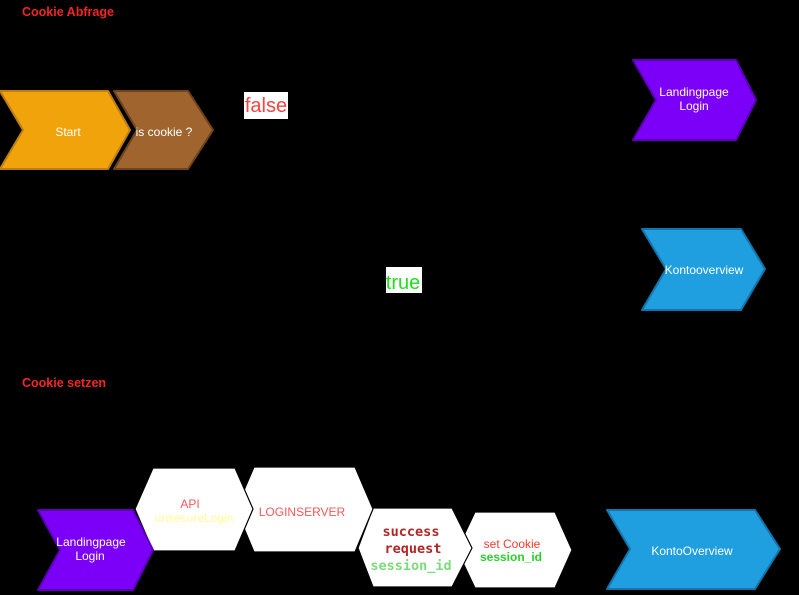  I want to click on kontooverview-arrow-top, so click(703, 269).